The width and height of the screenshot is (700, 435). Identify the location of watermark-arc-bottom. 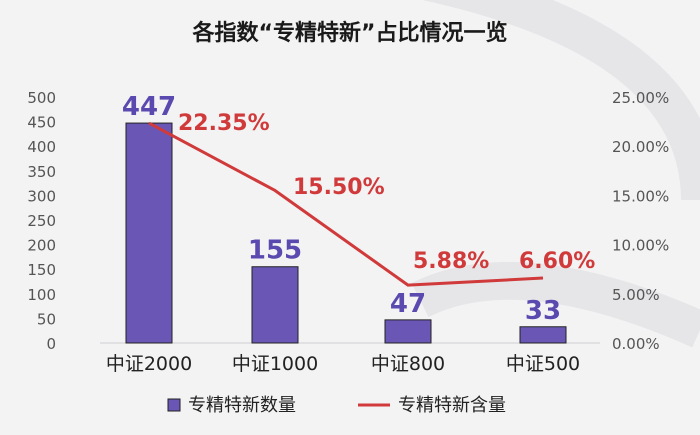
(555, 304).